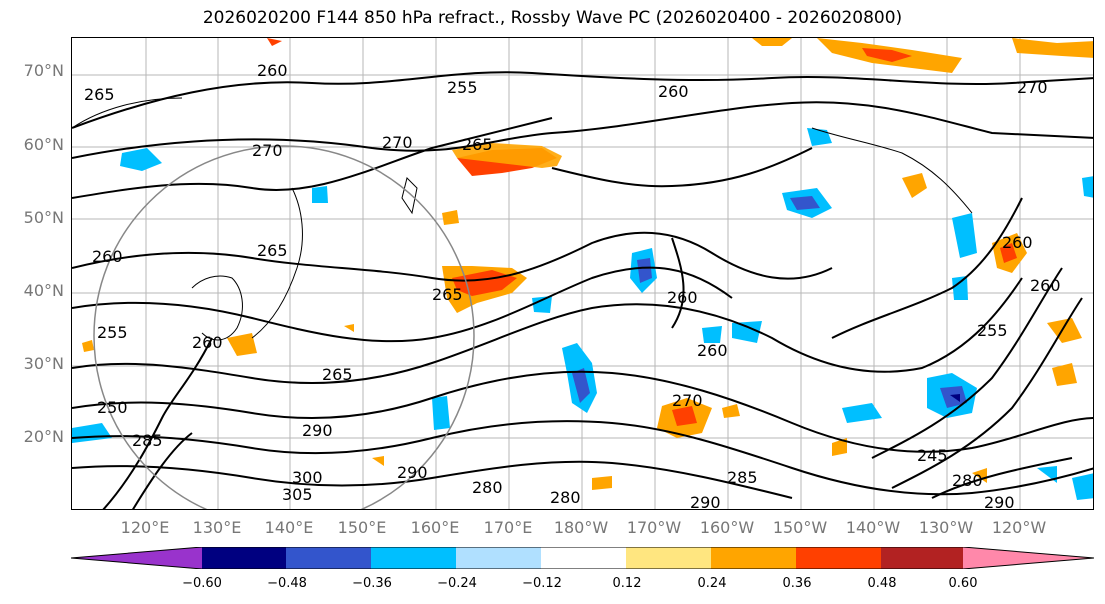  What do you see at coordinates (362, 527) in the screenshot?
I see `lon-label: 150°E` at bounding box center [362, 527].